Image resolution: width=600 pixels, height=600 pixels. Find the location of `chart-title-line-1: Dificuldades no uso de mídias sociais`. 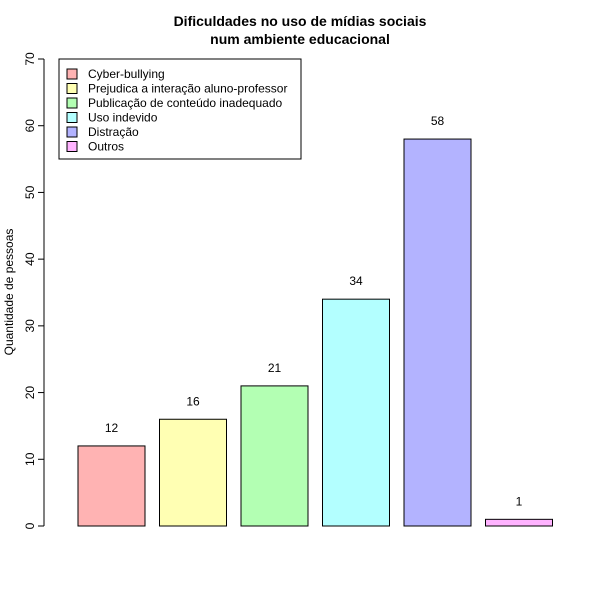

chart-title-line-1: Dificuldades no uso de mídias sociais is located at coordinates (300, 21).